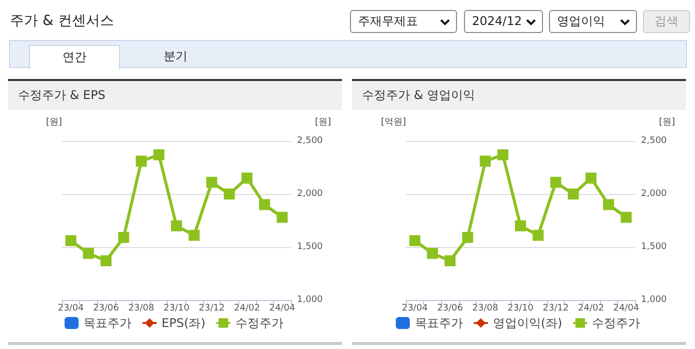 The height and width of the screenshot is (349, 695). What do you see at coordinates (666, 21) in the screenshot?
I see `search-button: 검색` at bounding box center [666, 21].